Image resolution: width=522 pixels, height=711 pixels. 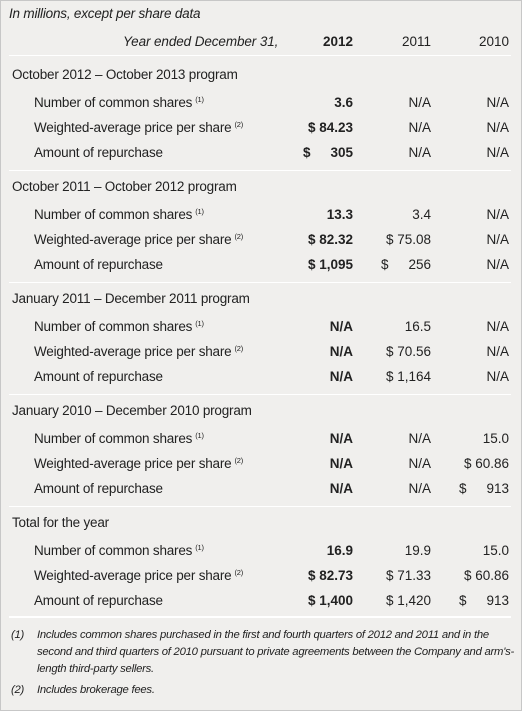 I want to click on value-number: 305, so click(x=341, y=152).